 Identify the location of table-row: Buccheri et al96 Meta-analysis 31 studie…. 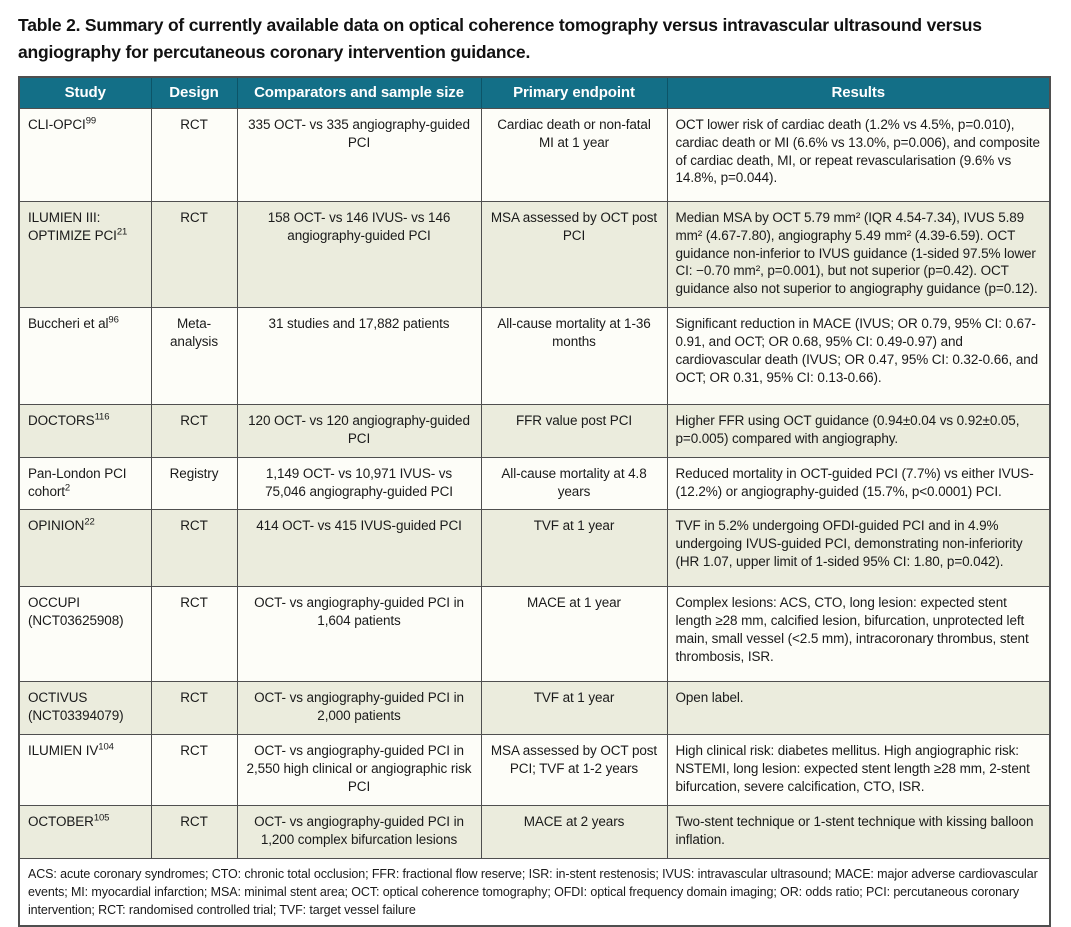
(534, 356).